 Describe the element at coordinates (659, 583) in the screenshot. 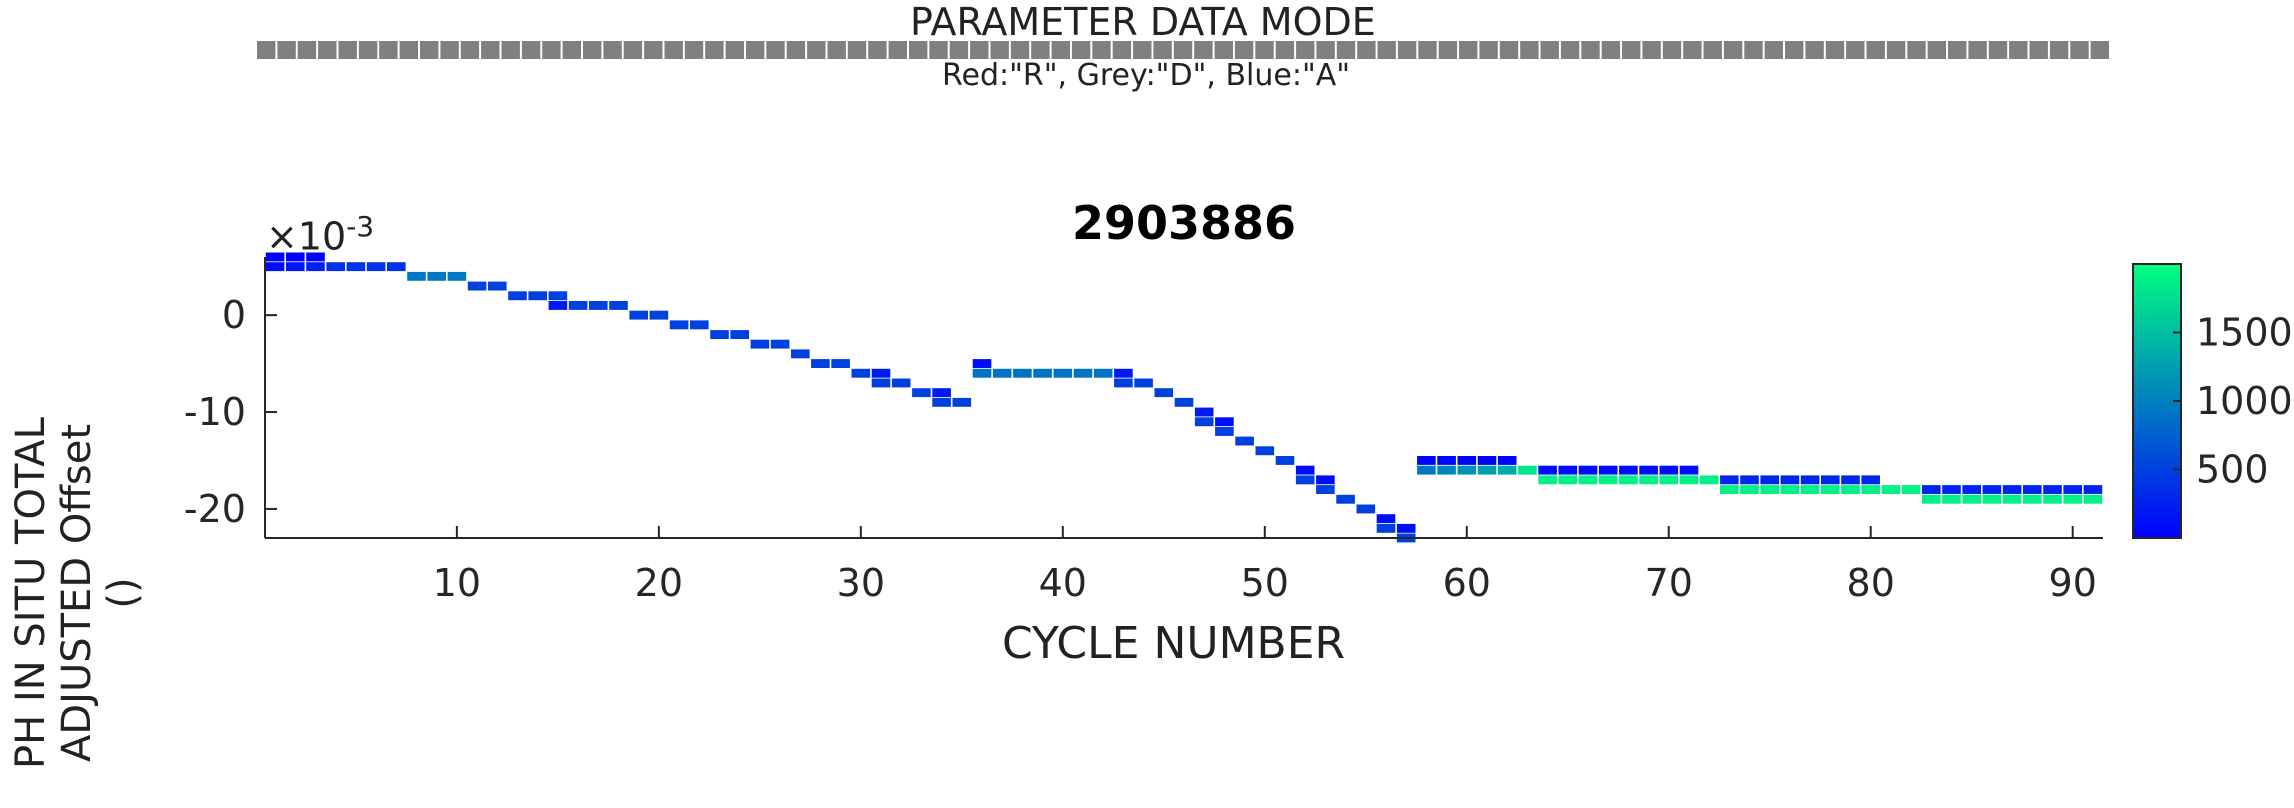

I see `x-tick-label: 20` at that location.